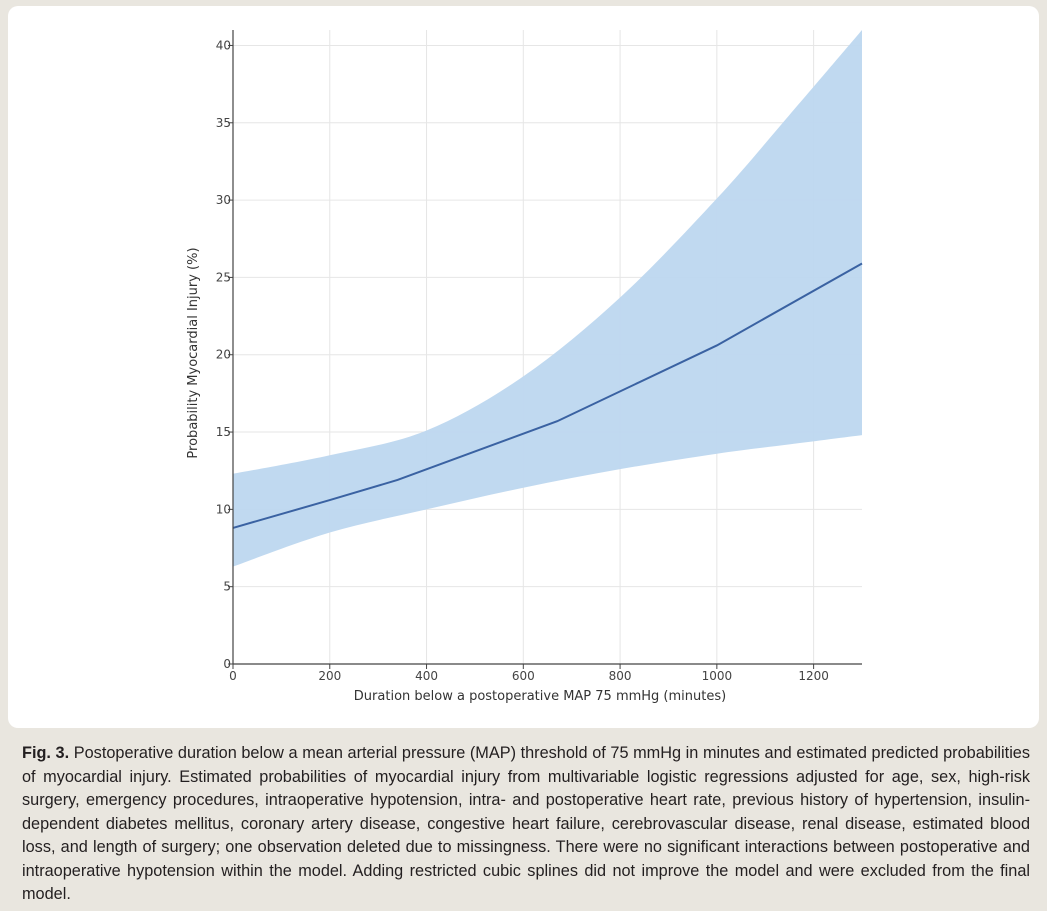 This screenshot has width=1047, height=911. What do you see at coordinates (233, 676) in the screenshot?
I see `x-tick-label: 0` at bounding box center [233, 676].